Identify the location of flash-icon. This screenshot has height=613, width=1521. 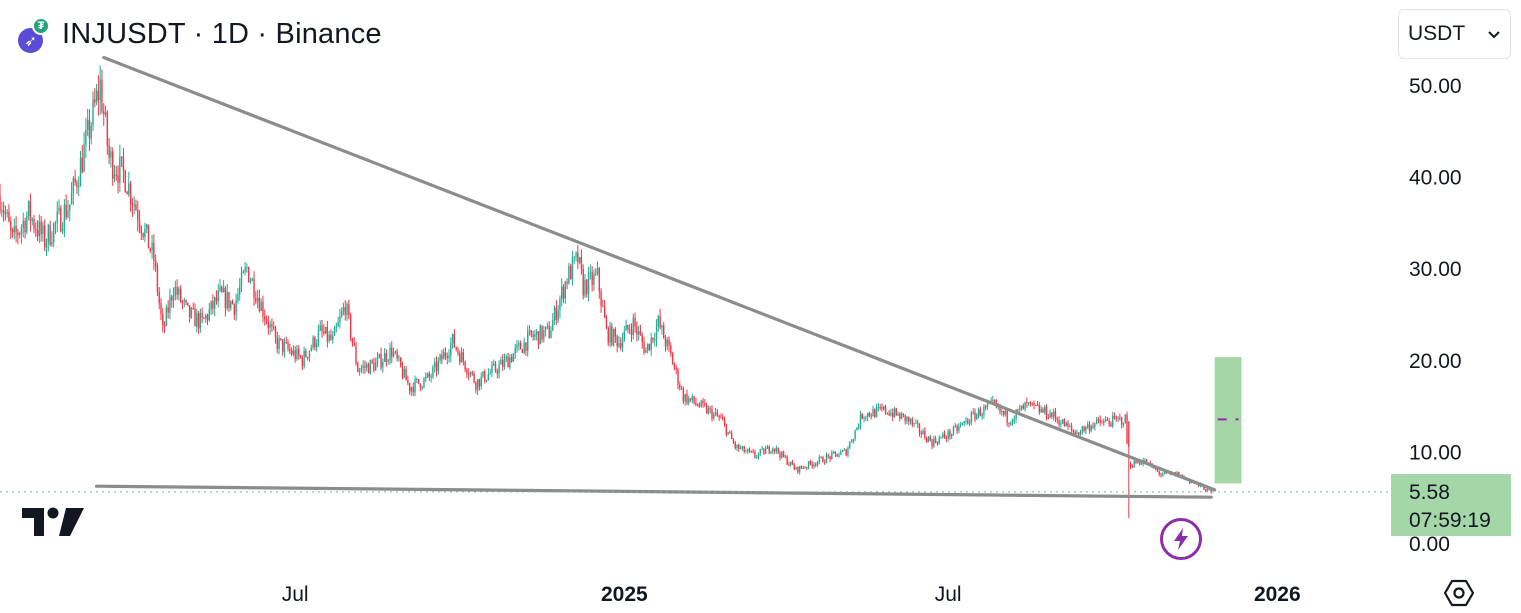
(1181, 539).